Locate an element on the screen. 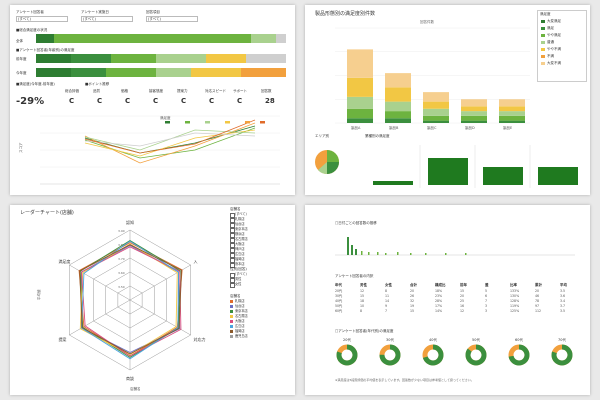 This screenshot has width=600, height=400. grade-header: 品質 is located at coordinates (96, 91).